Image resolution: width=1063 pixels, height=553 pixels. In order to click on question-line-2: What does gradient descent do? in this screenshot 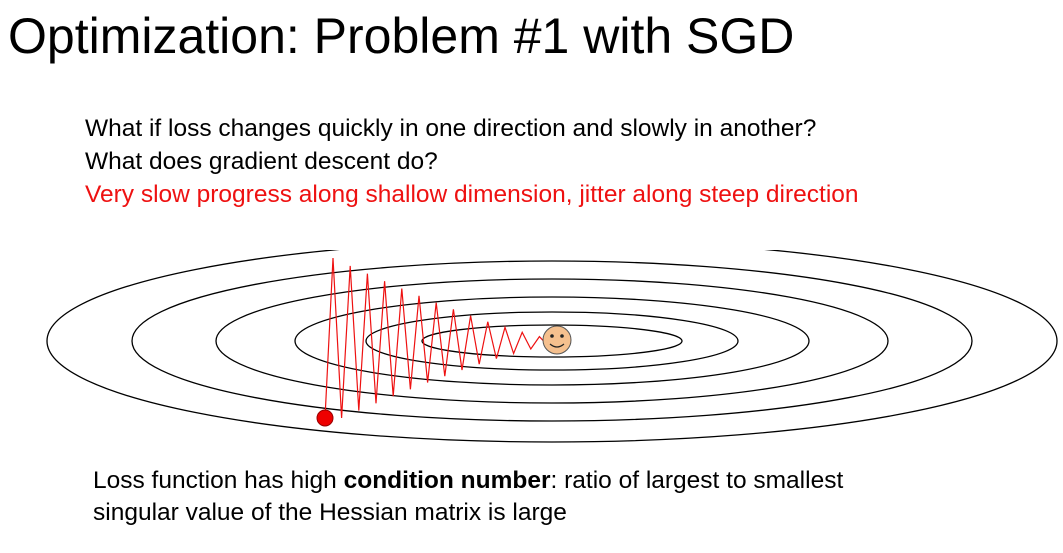, I will do `click(261, 161)`.